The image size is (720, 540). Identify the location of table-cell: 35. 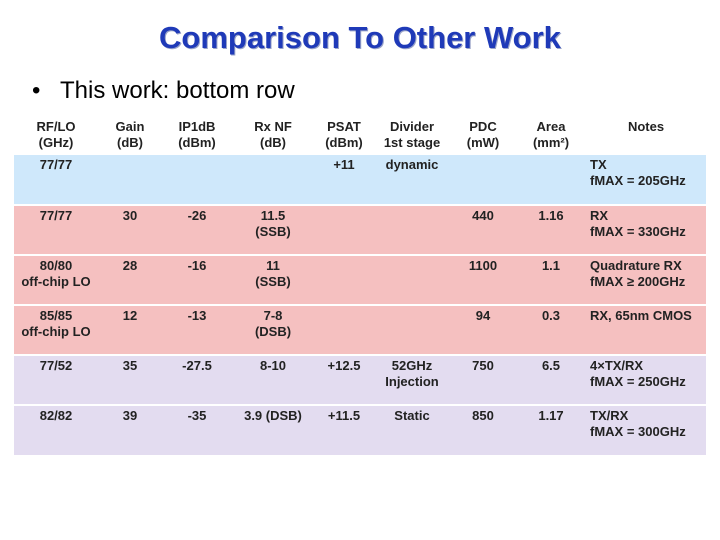
(130, 379).